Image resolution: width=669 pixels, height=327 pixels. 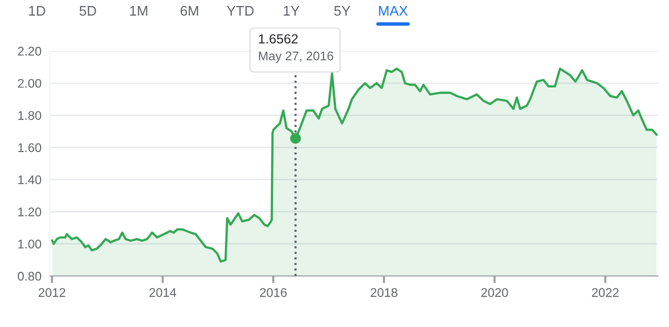 What do you see at coordinates (162, 292) in the screenshot?
I see `x-tick-label: 2014` at bounding box center [162, 292].